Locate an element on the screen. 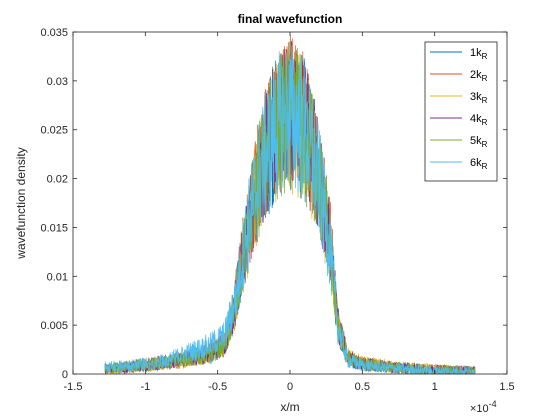 The image size is (560, 420). legend-box is located at coordinates (461, 111).